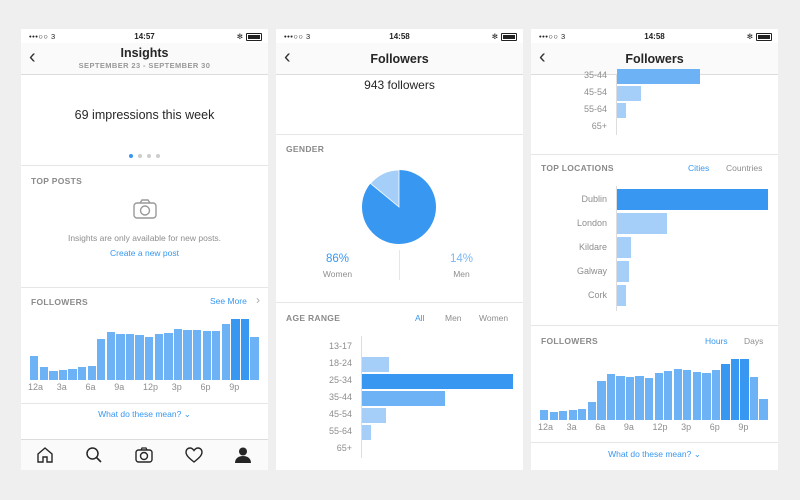 This screenshot has width=800, height=500. Describe the element at coordinates (59, 302) in the screenshot. I see `followers-heading: FOLLOWERS` at that location.